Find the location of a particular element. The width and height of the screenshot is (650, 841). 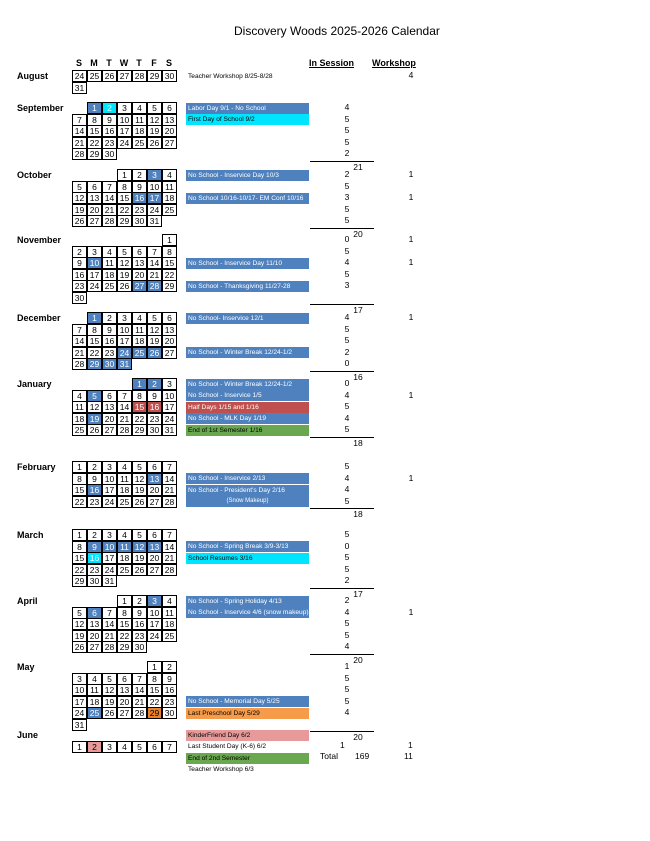

total-label: Total is located at coordinates (329, 756).